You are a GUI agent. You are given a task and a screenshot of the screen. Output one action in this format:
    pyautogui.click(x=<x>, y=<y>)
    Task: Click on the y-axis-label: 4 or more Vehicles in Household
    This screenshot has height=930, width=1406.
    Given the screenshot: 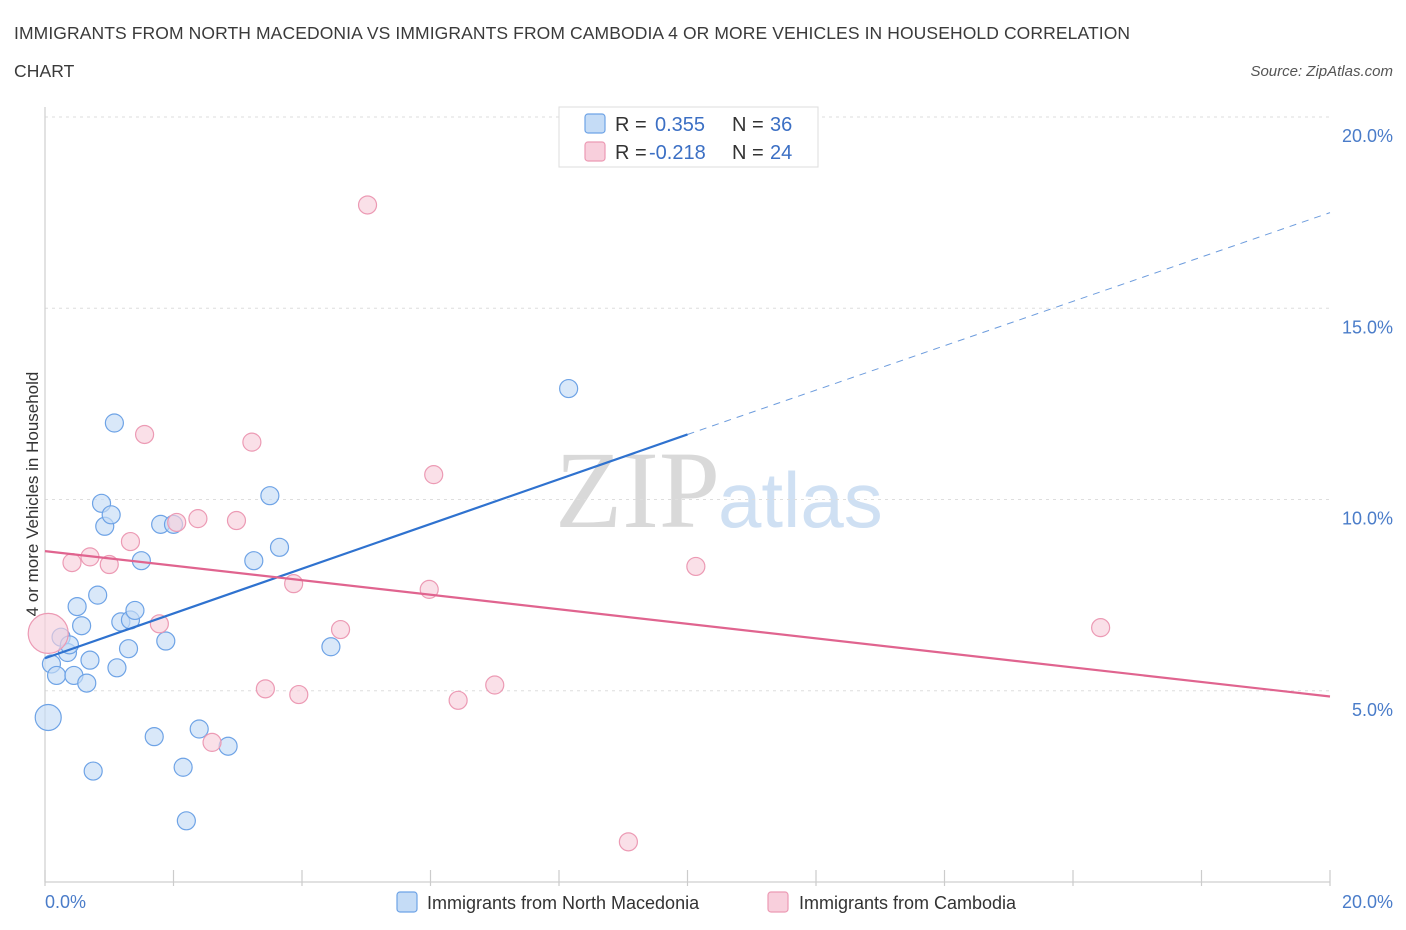 What is the action you would take?
    pyautogui.click(x=32, y=494)
    